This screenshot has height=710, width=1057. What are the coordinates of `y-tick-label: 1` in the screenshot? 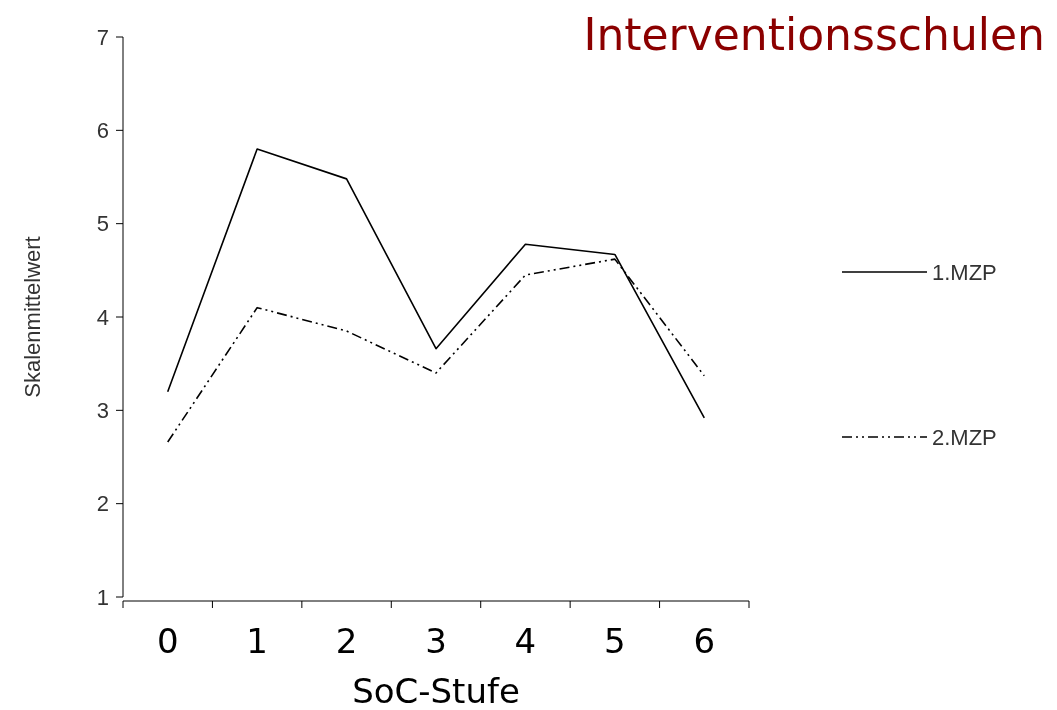 It's located at (102, 597).